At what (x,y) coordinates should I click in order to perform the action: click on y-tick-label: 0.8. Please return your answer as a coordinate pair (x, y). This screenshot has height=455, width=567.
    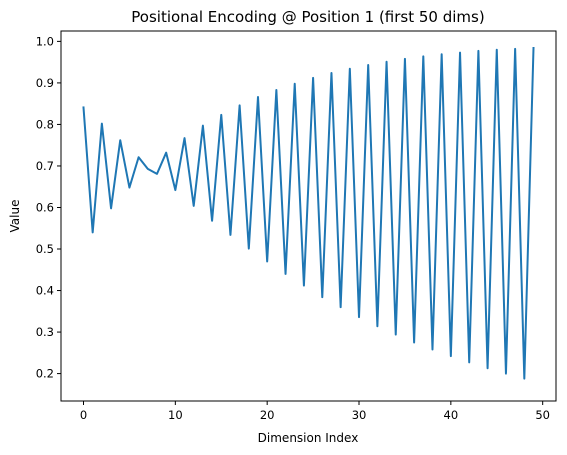
    Looking at the image, I should click on (45, 124).